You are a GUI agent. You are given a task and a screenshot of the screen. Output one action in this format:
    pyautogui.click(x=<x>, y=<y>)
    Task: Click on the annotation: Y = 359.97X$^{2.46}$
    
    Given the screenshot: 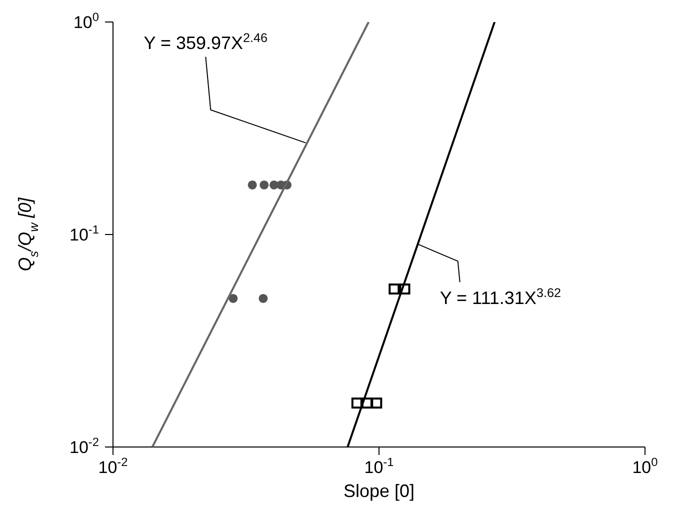 What is the action you would take?
    pyautogui.click(x=206, y=41)
    